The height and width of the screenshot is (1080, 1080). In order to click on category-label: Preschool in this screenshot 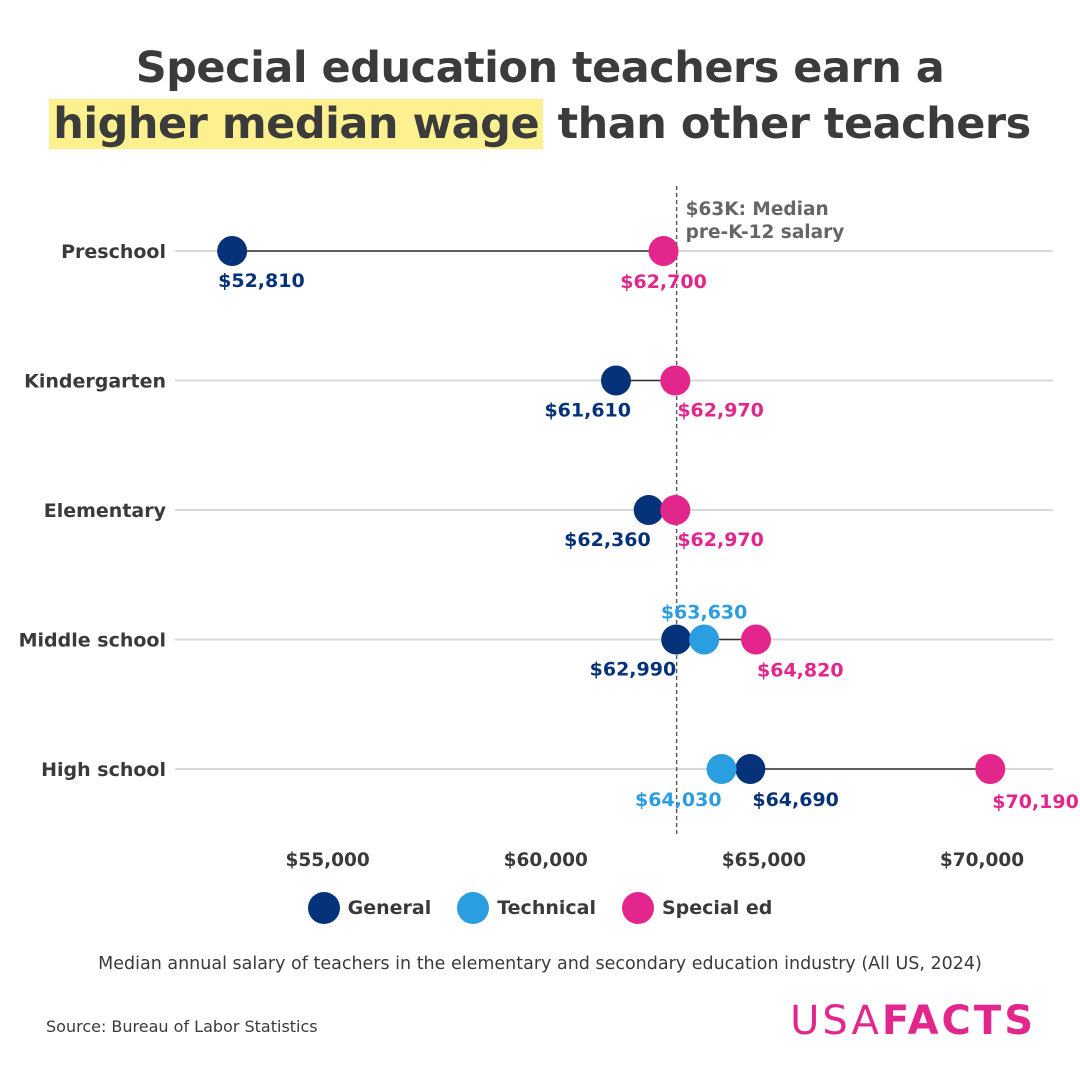, I will do `click(113, 252)`.